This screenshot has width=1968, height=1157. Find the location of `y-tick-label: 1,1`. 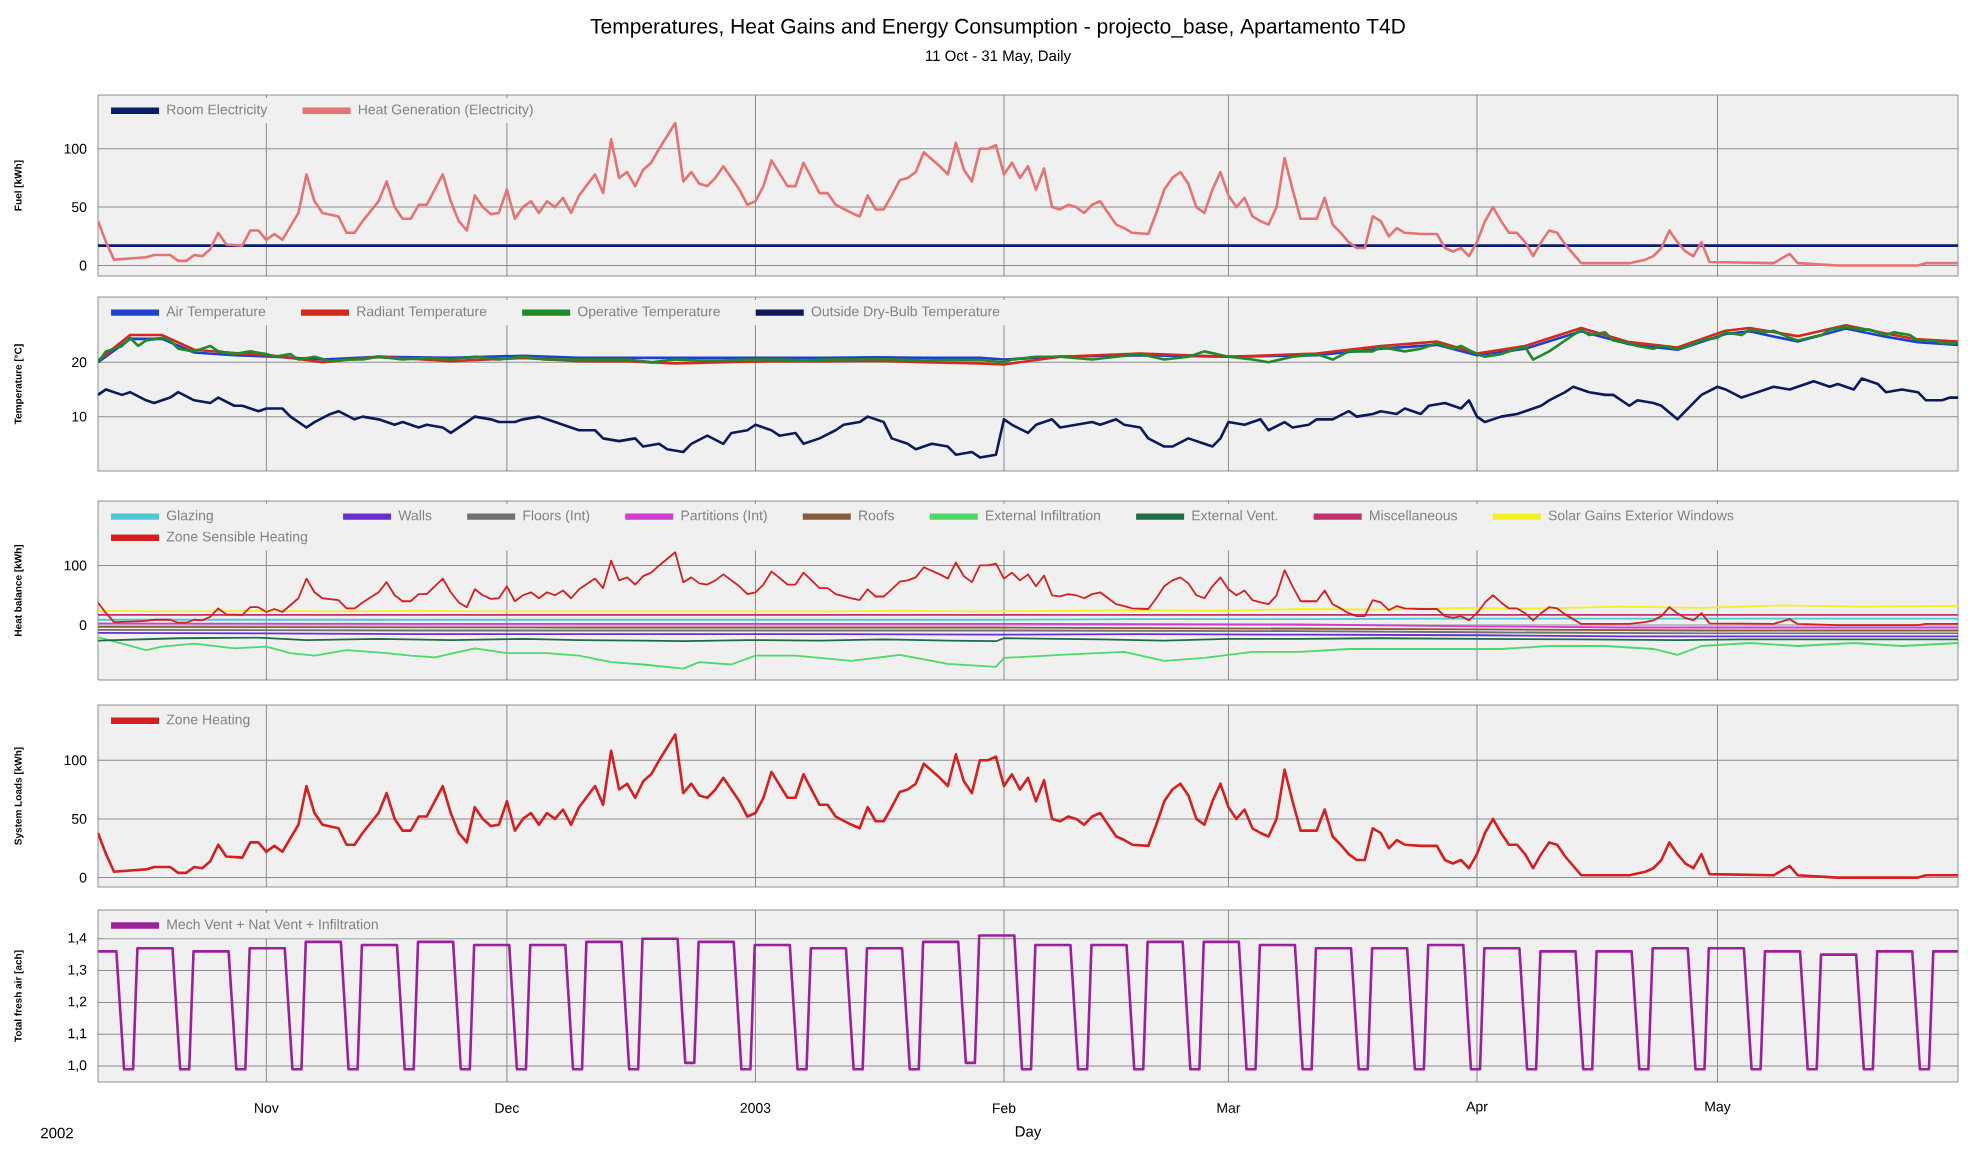

y-tick-label: 1,1 is located at coordinates (77, 1034).